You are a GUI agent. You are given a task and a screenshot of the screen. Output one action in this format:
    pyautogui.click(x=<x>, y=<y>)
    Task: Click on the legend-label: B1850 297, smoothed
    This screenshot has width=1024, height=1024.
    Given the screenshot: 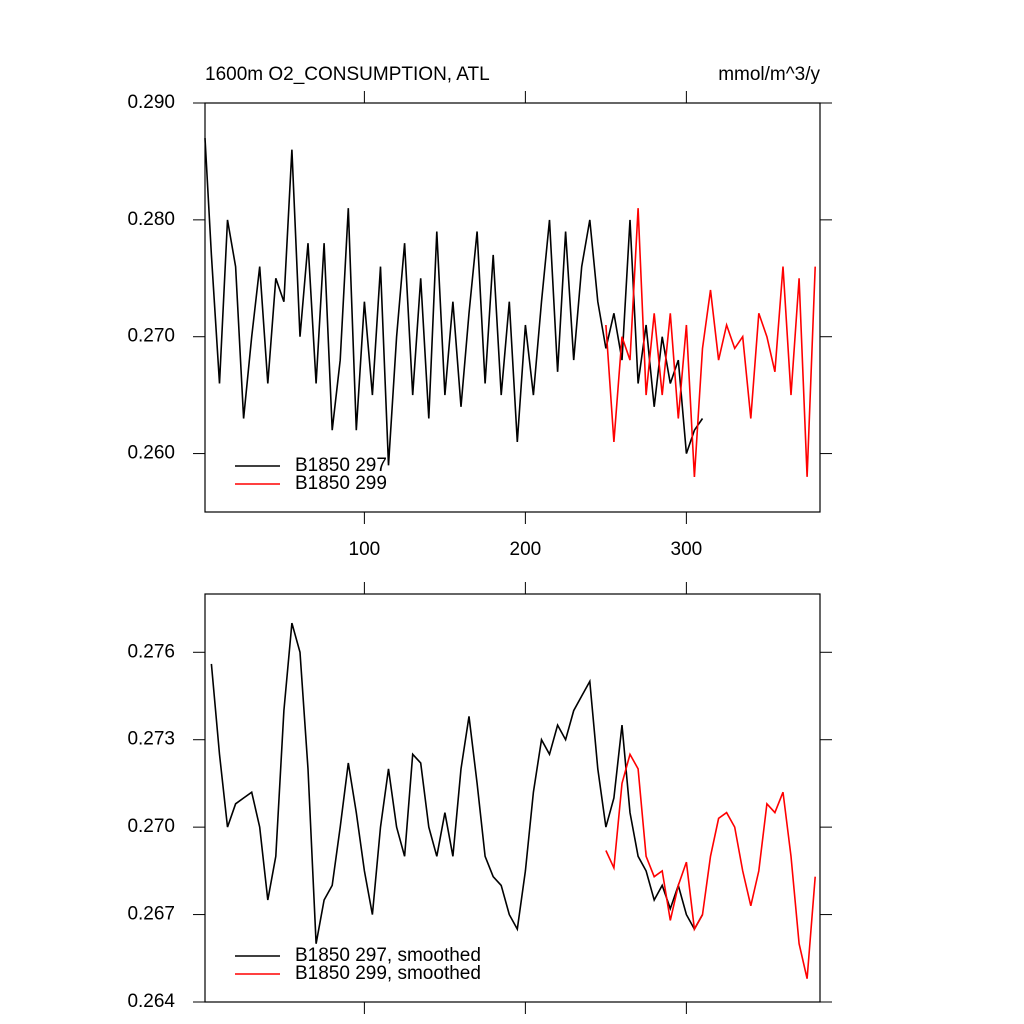 What is the action you would take?
    pyautogui.click(x=388, y=955)
    